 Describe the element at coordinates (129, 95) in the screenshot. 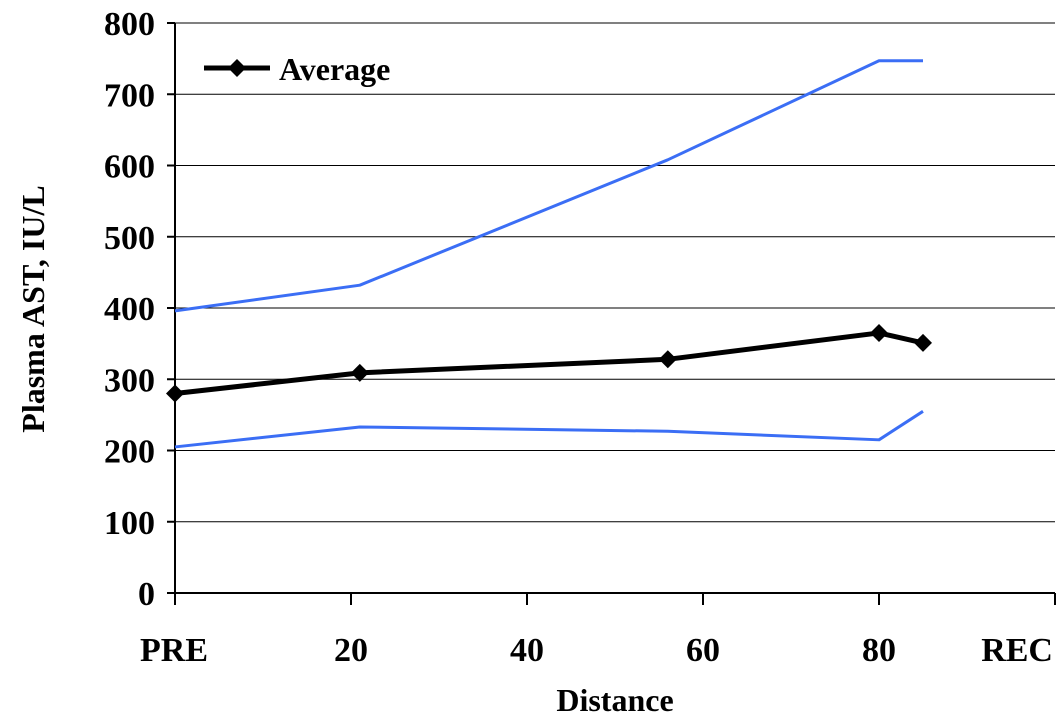

I see `y-tick-label: 700` at that location.